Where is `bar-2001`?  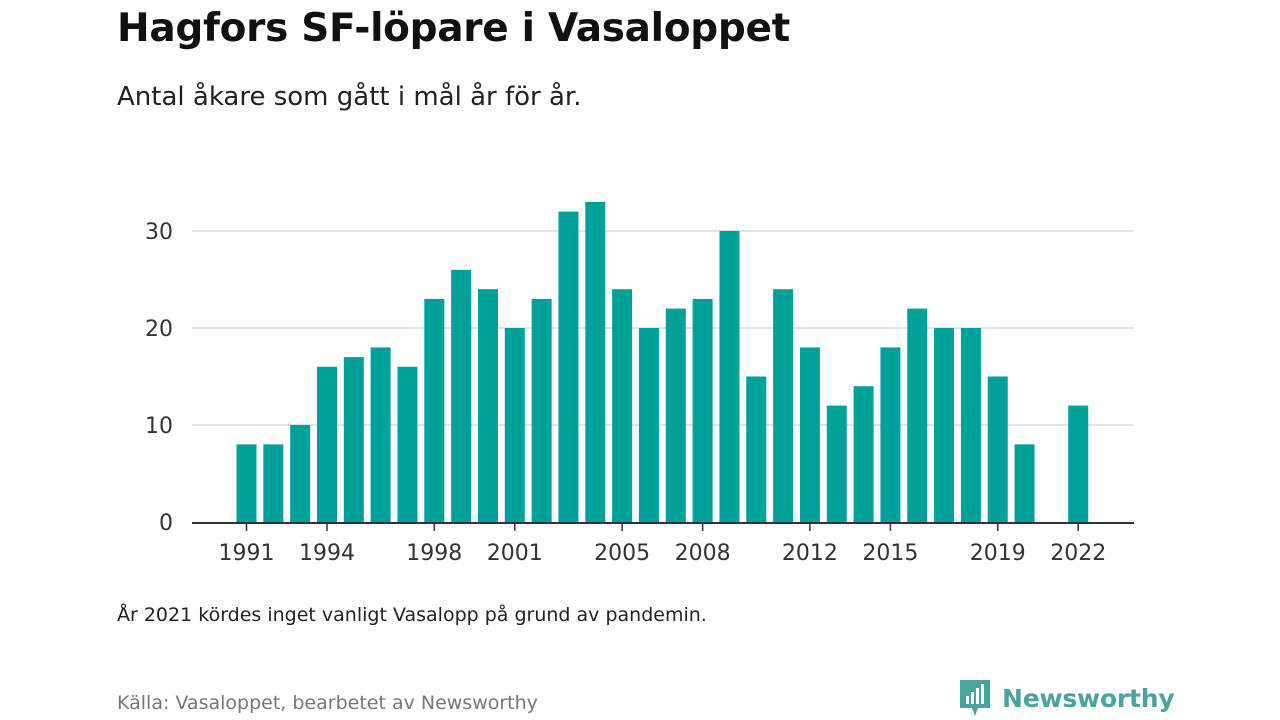
bar-2001 is located at coordinates (514, 425).